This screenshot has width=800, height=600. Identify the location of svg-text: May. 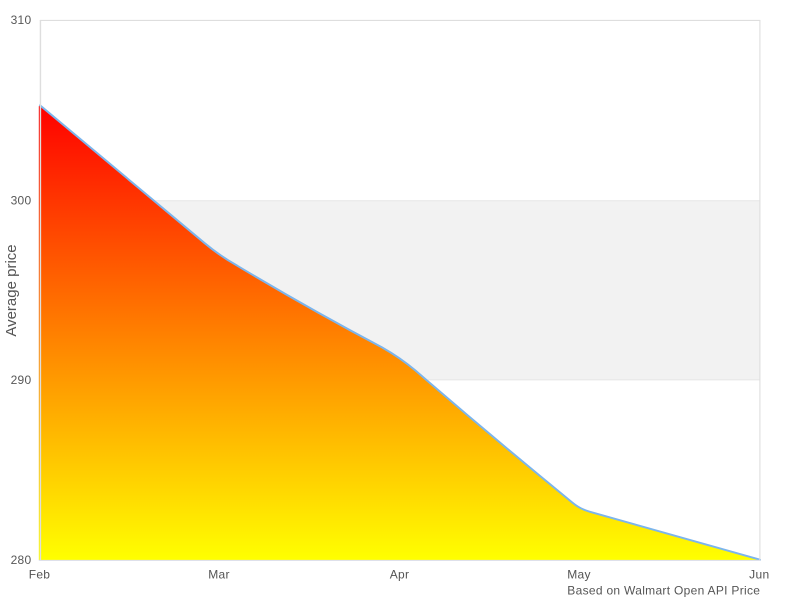
(579, 575).